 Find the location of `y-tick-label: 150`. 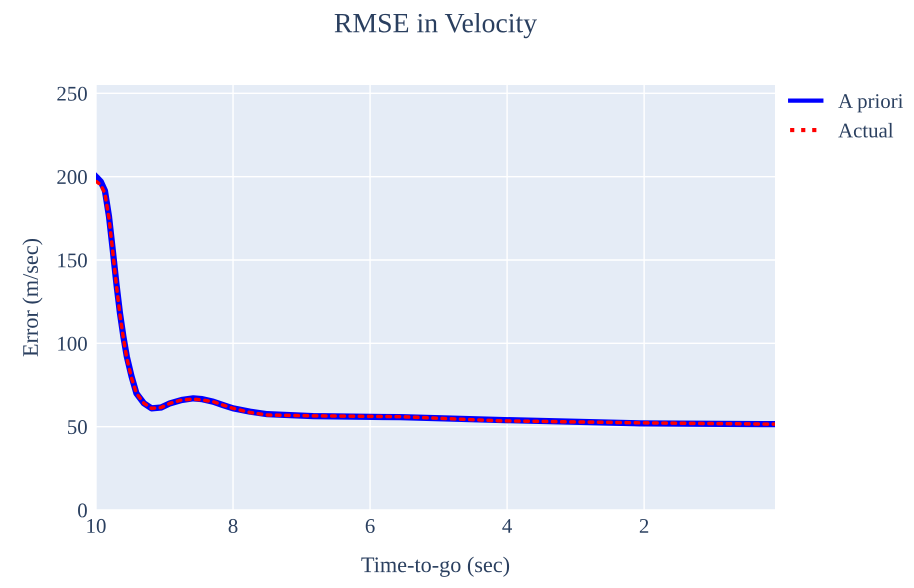

y-tick-label: 150 is located at coordinates (72, 260).